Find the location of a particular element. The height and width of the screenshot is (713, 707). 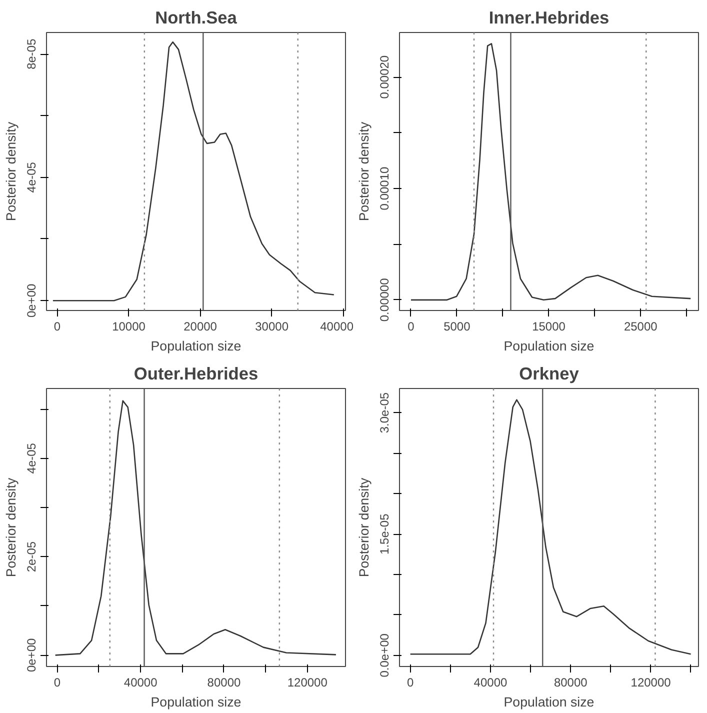

y-tick-label: 0.00010 is located at coordinates (385, 188).